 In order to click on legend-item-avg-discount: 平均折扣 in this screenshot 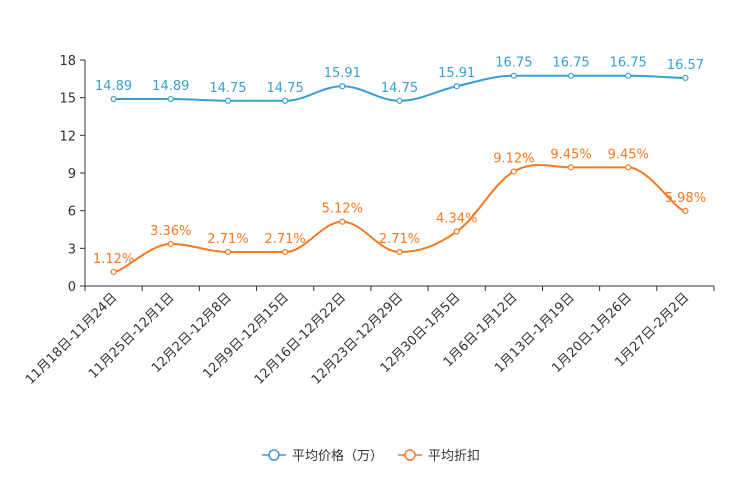, I will do `click(439, 456)`.